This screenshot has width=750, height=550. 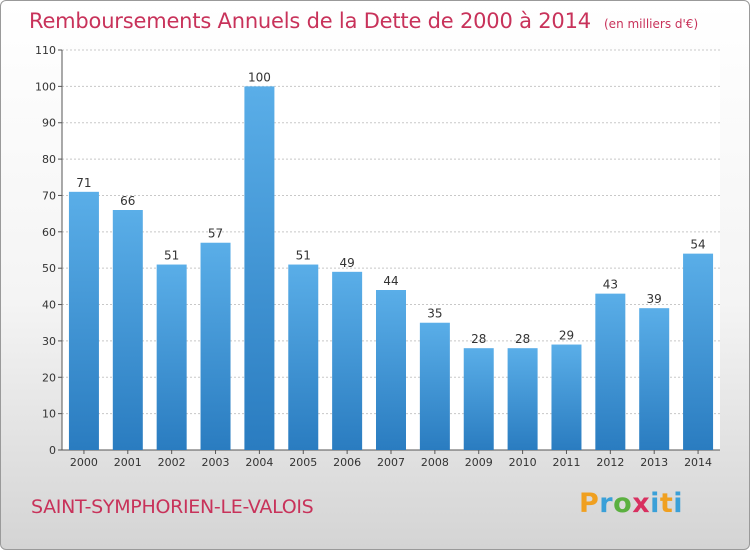 What do you see at coordinates (654, 462) in the screenshot?
I see `x-tick-label-2013: 2013` at bounding box center [654, 462].